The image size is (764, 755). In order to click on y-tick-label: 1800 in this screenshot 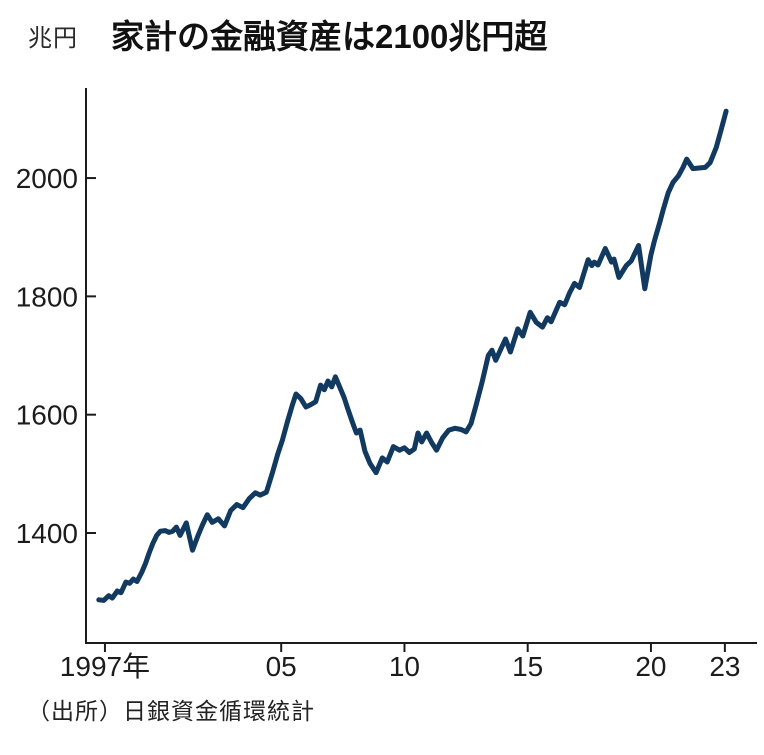, I will do `click(47, 296)`.